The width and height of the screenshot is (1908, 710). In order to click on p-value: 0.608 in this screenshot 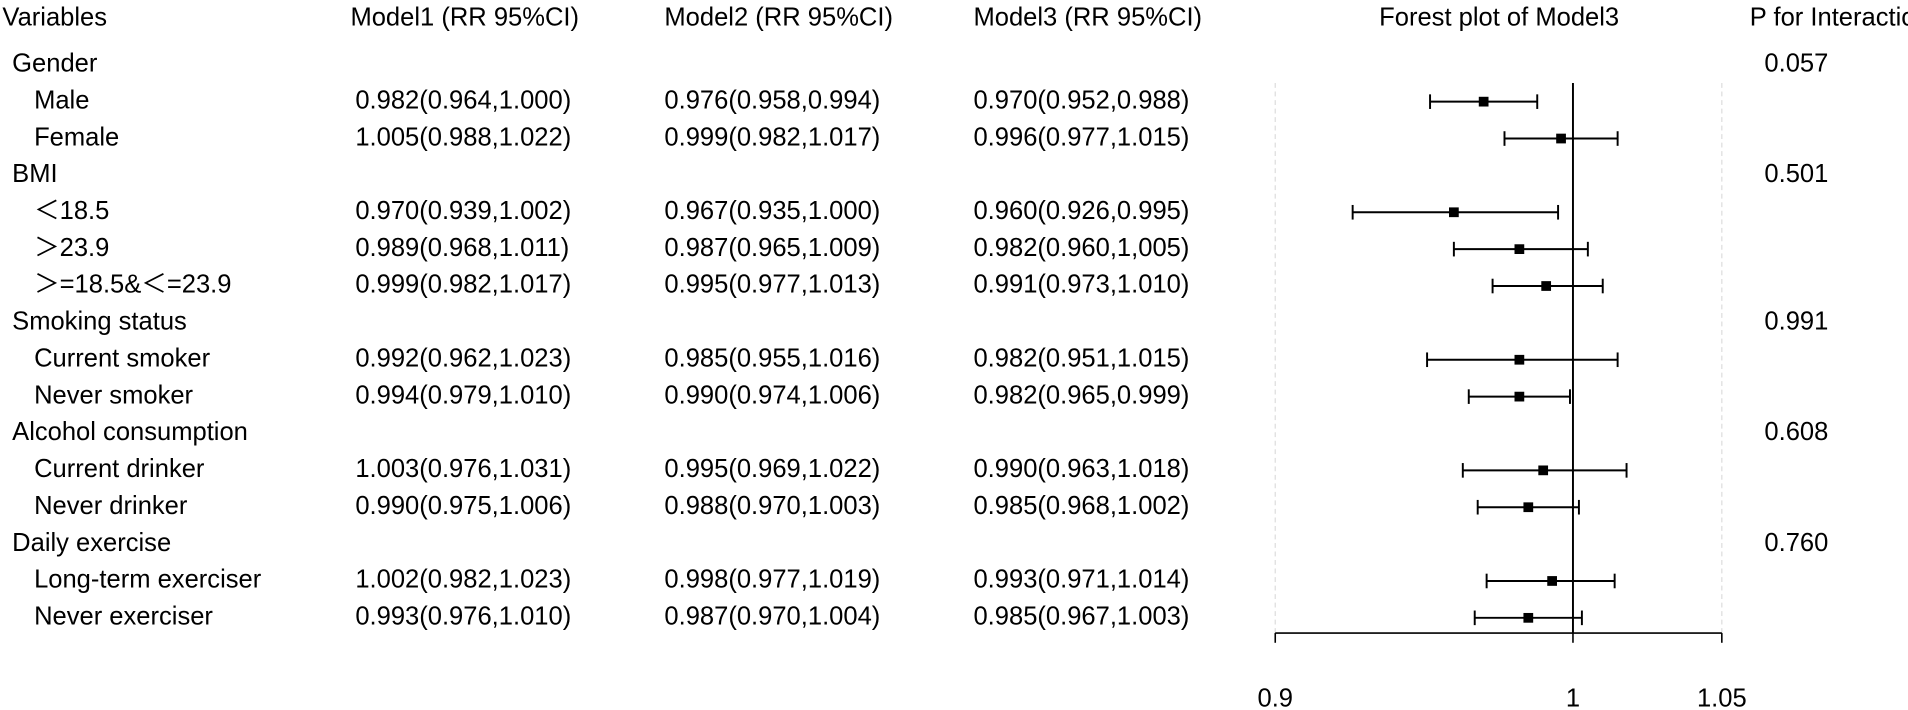, I will do `click(1796, 432)`.